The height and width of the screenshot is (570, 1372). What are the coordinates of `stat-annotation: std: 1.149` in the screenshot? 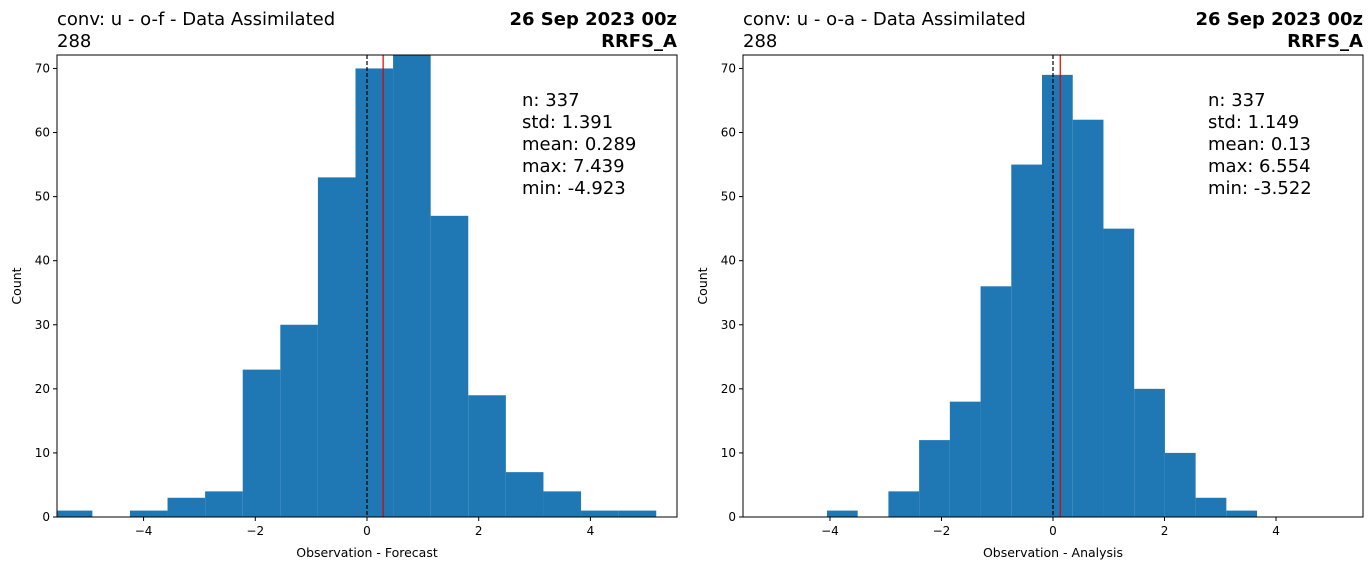 It's located at (1253, 122).